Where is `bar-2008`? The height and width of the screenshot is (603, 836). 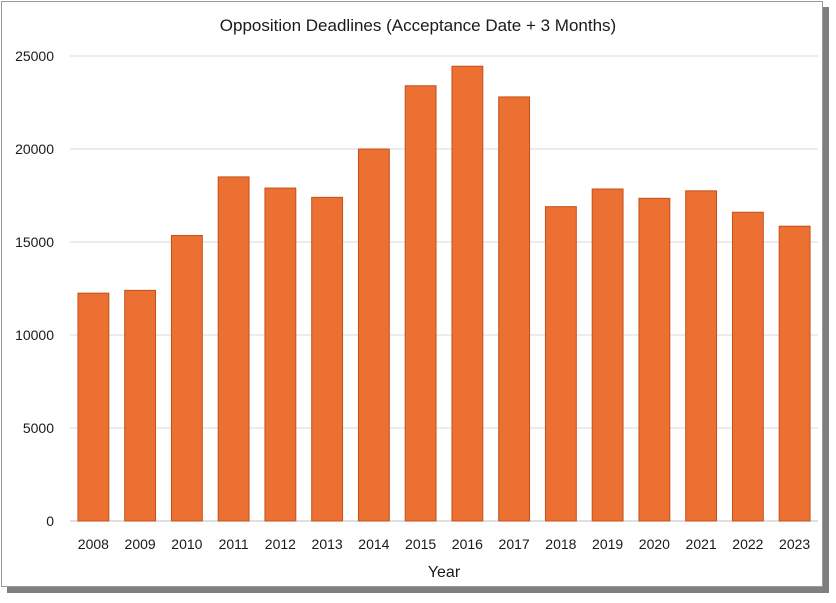
bar-2008 is located at coordinates (93, 407).